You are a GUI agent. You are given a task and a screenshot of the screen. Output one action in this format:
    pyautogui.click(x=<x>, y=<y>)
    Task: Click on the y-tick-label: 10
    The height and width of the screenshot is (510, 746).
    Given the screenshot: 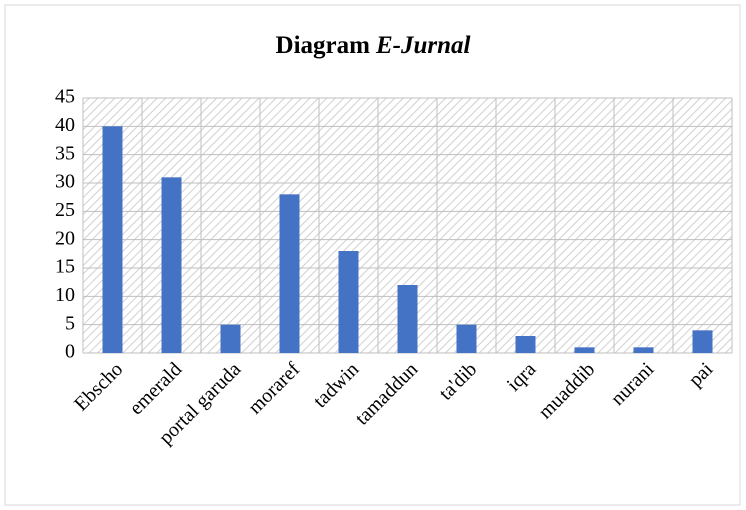 What is the action you would take?
    pyautogui.click(x=65, y=295)
    